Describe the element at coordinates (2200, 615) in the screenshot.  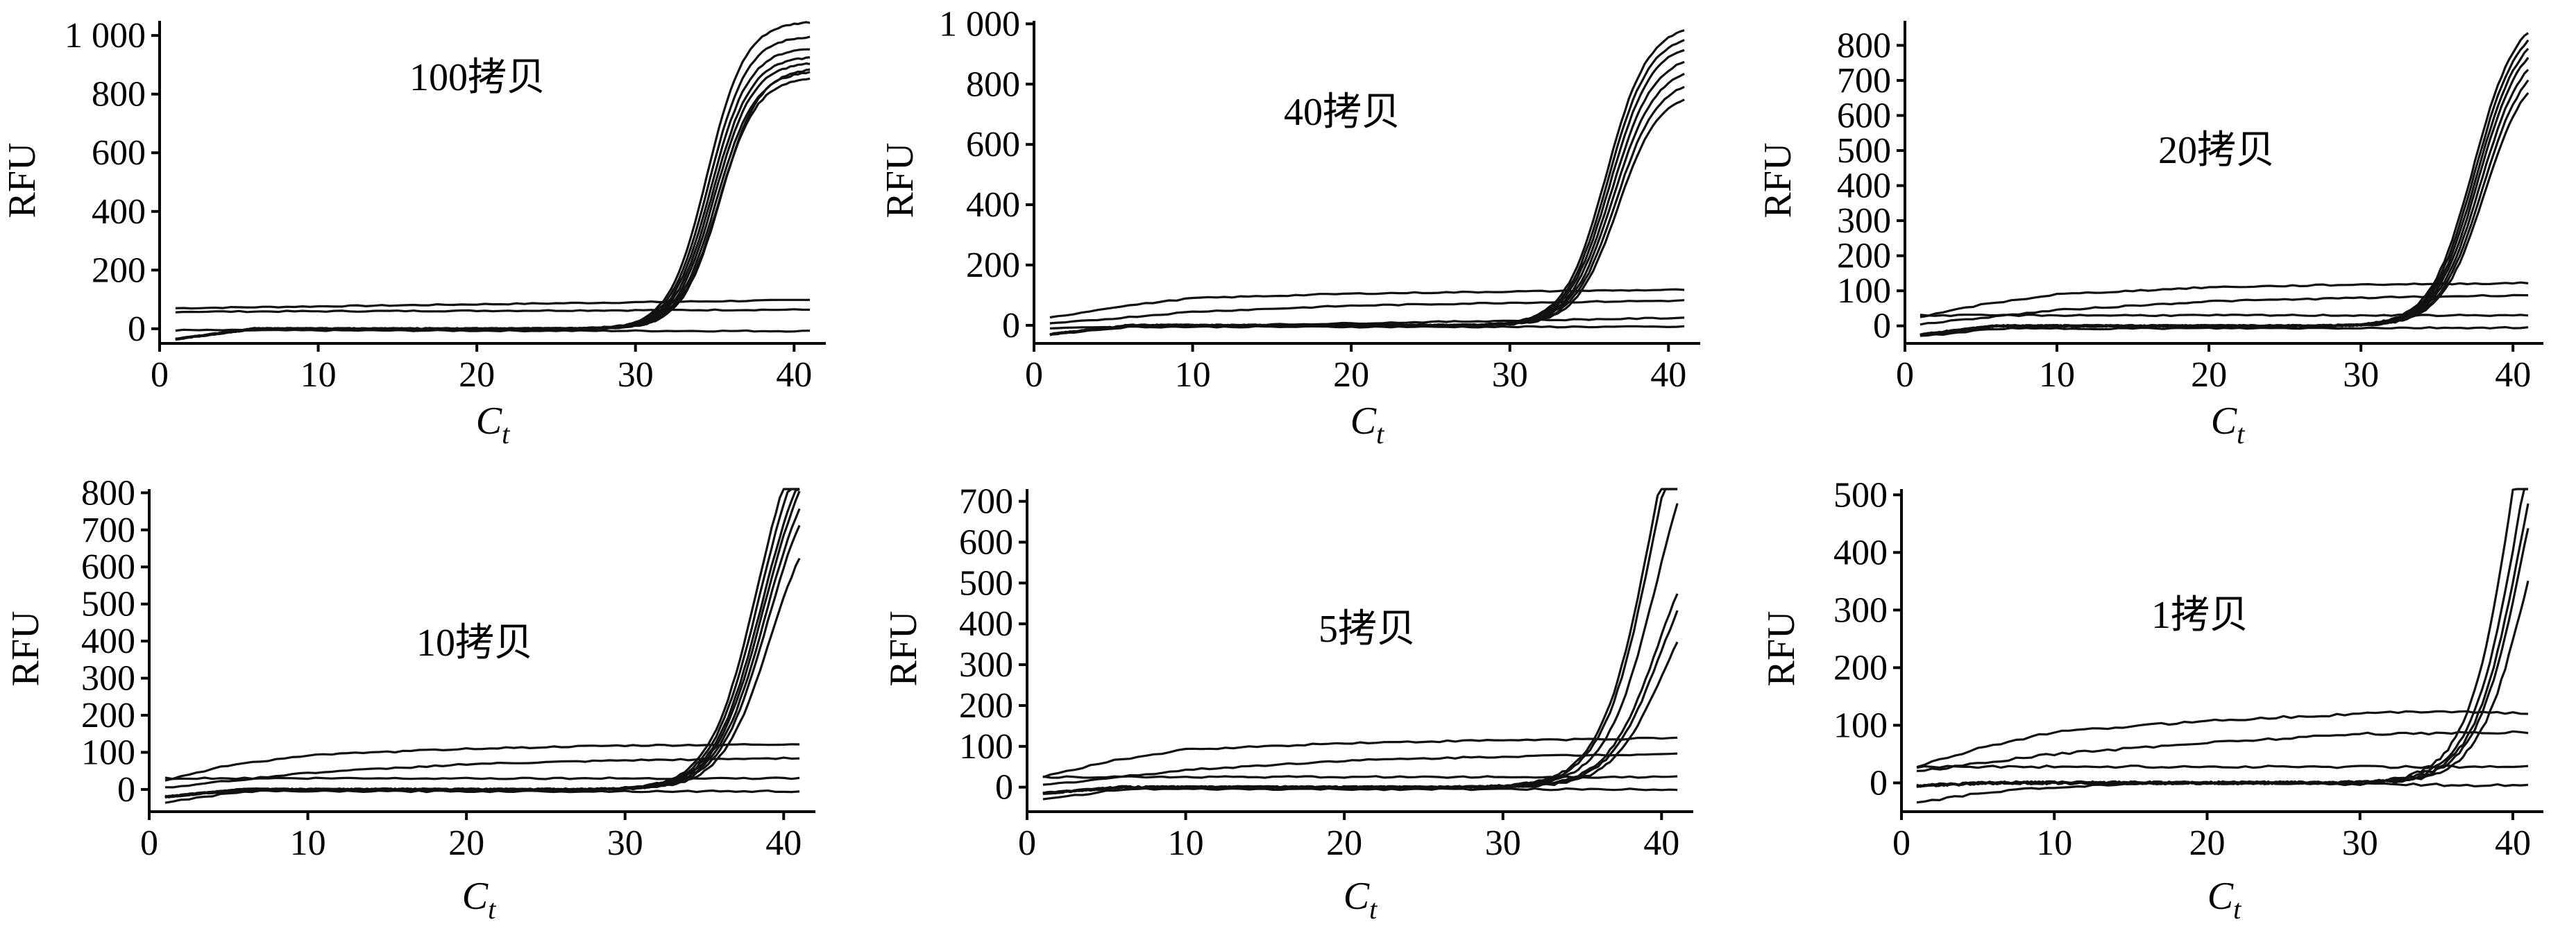
I see `copy-number-label: 1拷贝` at that location.